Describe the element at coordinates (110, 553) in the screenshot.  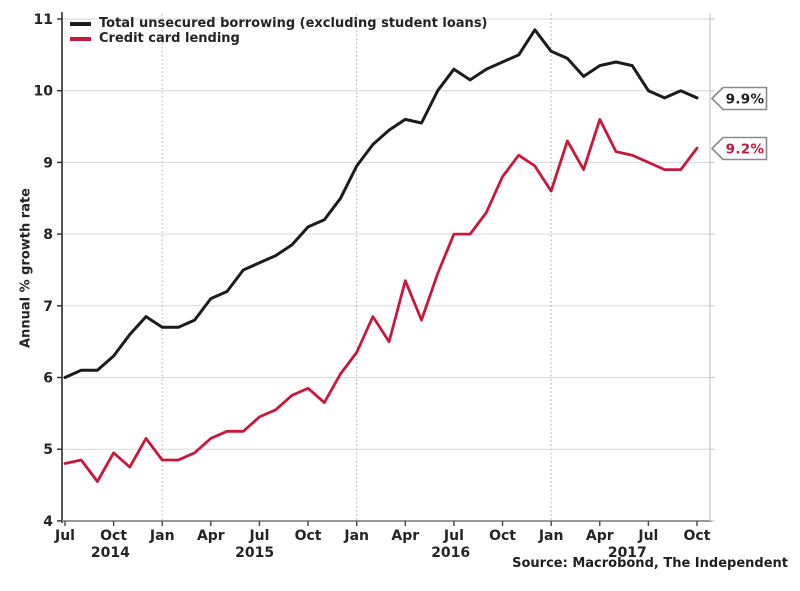
I see `x-year-label: 2014` at that location.